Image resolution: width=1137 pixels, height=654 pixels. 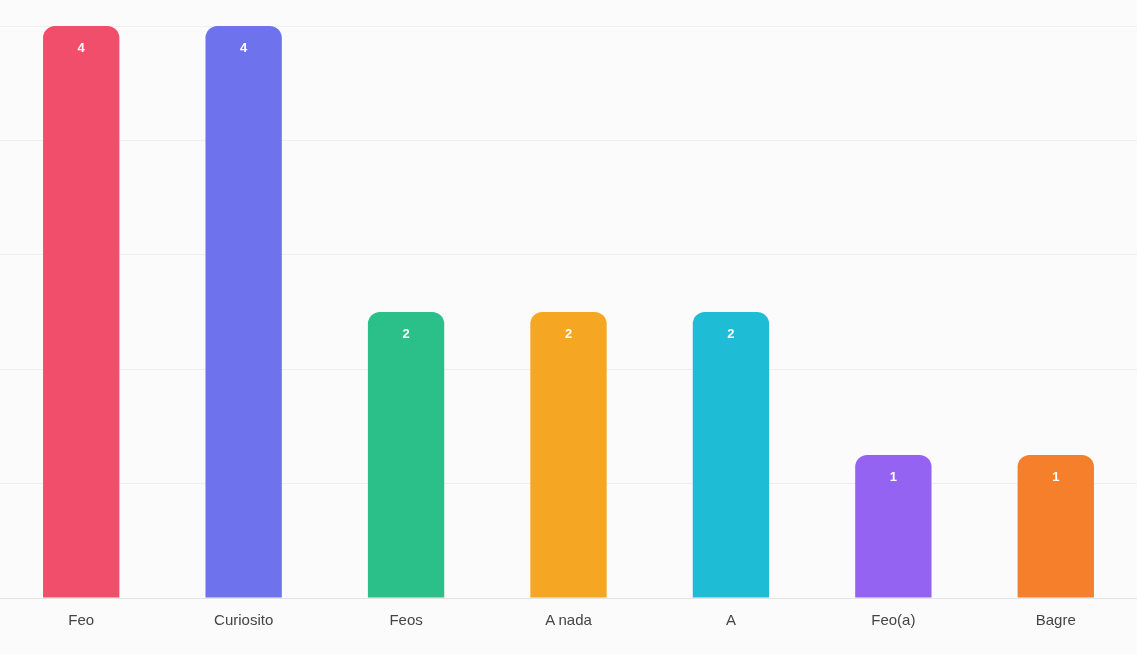 I want to click on x-tick-label: Feo(a), so click(x=893, y=620).